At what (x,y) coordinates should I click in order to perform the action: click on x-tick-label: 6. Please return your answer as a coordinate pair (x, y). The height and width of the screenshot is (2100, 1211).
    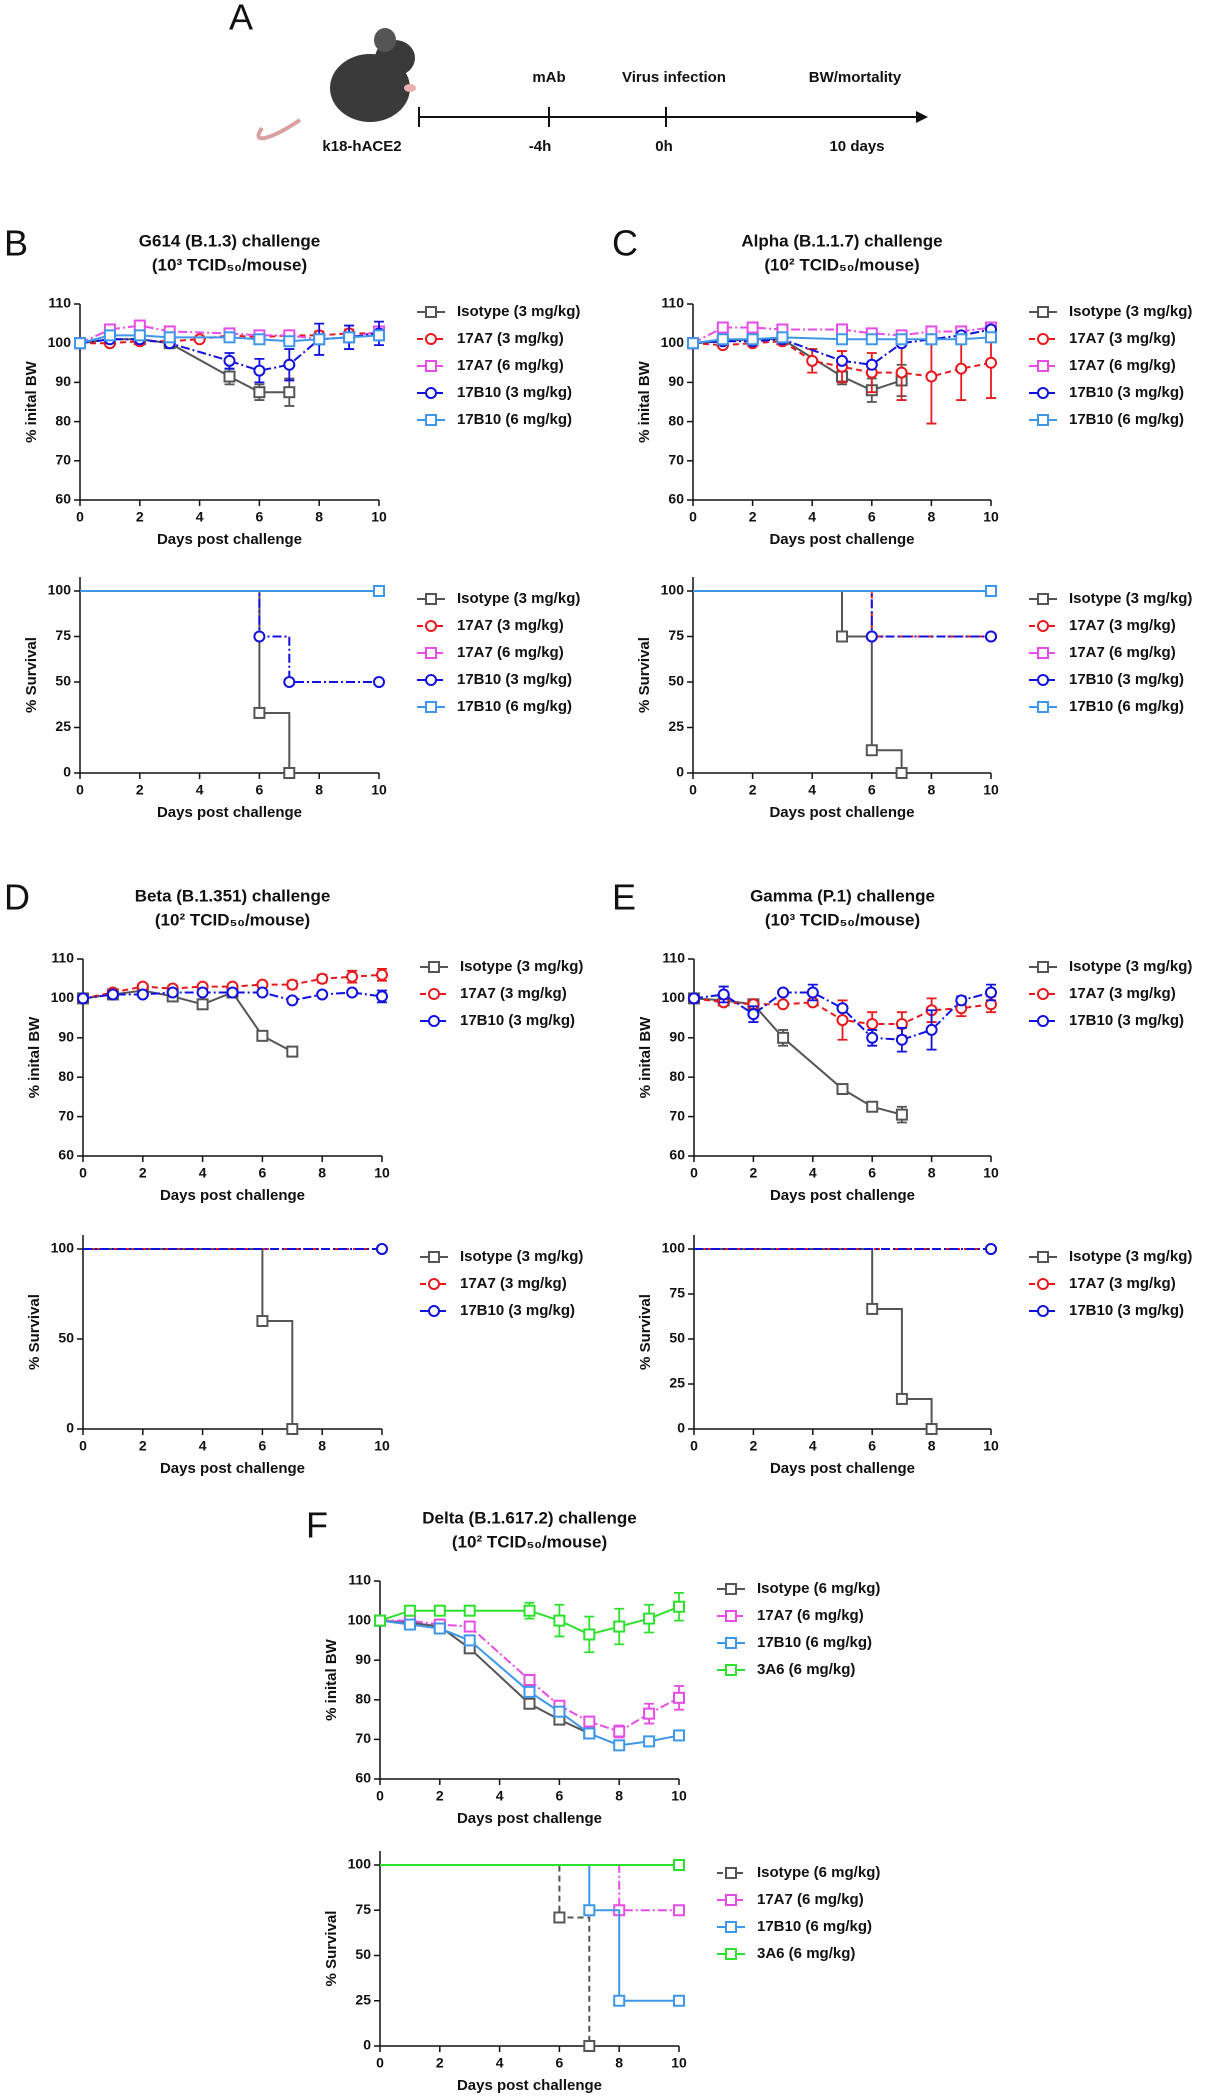
    Looking at the image, I should click on (260, 790).